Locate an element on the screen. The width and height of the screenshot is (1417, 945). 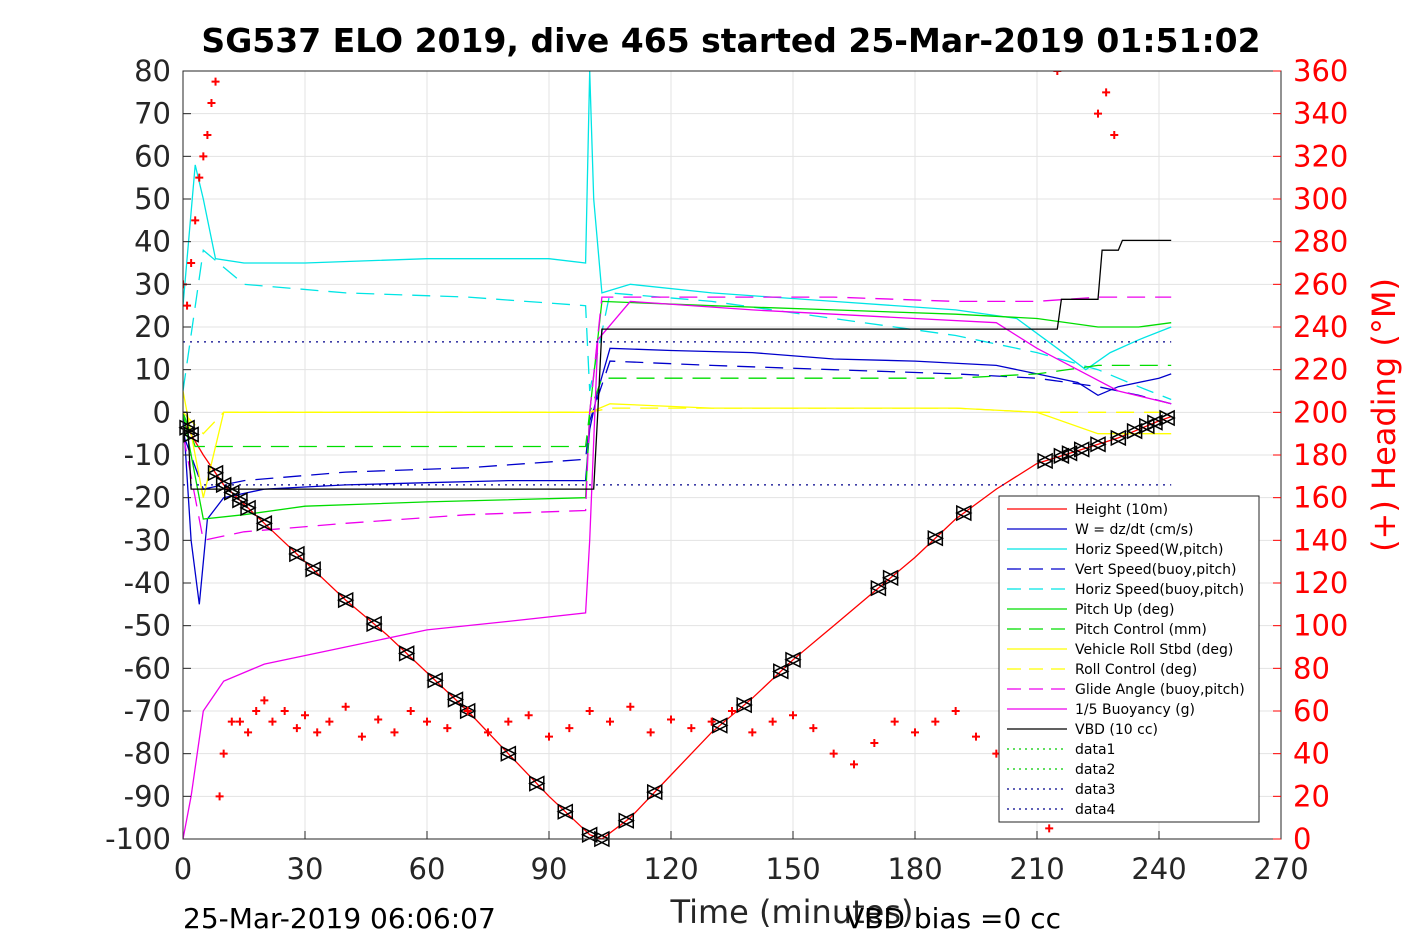
x-tick-label: 120 is located at coordinates (670, 869).